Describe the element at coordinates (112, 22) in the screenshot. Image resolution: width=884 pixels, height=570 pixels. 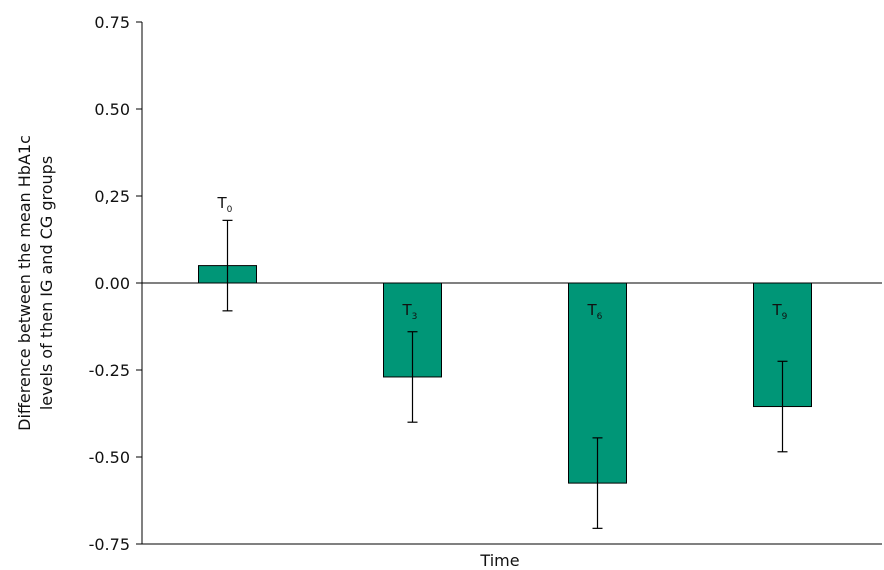
I see `y-tick-label: 0.75` at that location.